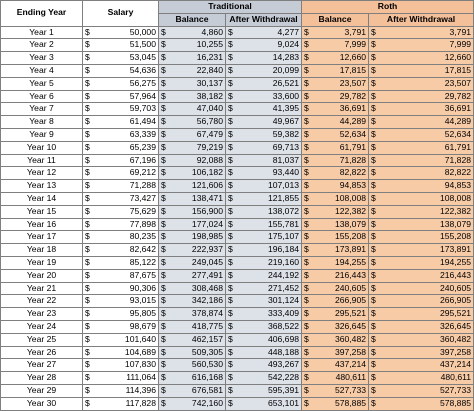 This screenshot has height=411, width=474. What do you see at coordinates (343, 32) in the screenshot?
I see `roth-balance-cell: 3,791` at bounding box center [343, 32].